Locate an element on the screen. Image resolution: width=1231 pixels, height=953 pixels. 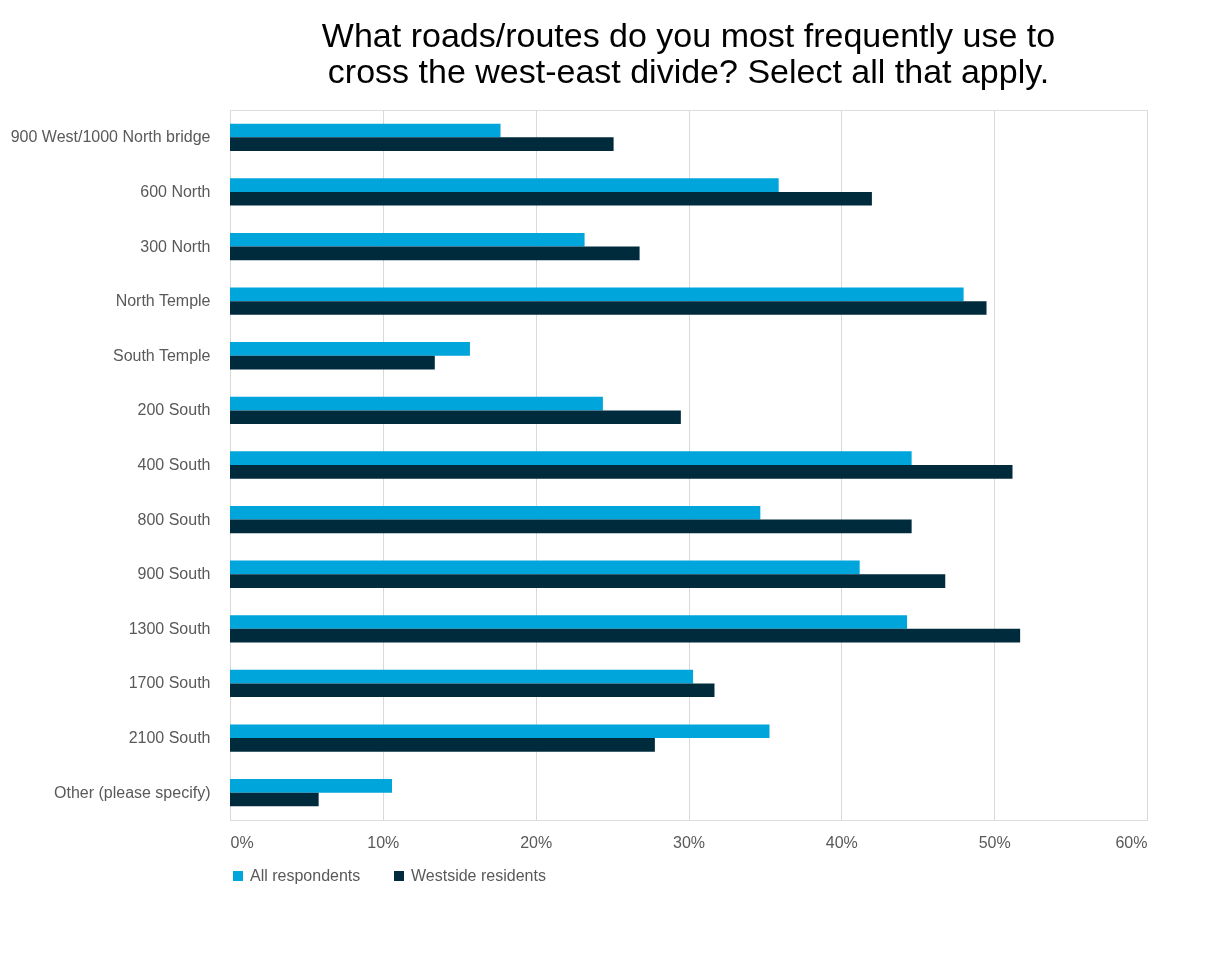
y-tick-label: 1700 South is located at coordinates (169, 683).